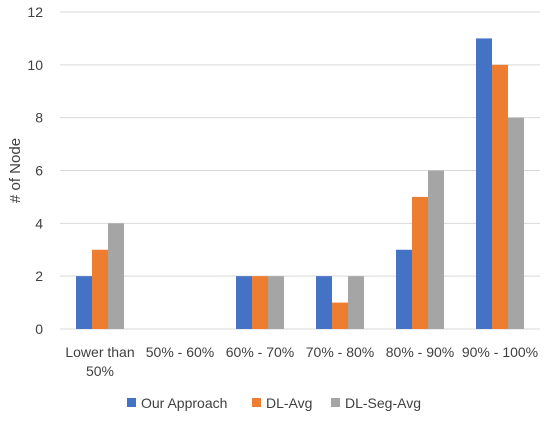 The width and height of the screenshot is (550, 421). I want to click on x-tick-label: 70% - 80%, so click(340, 352).